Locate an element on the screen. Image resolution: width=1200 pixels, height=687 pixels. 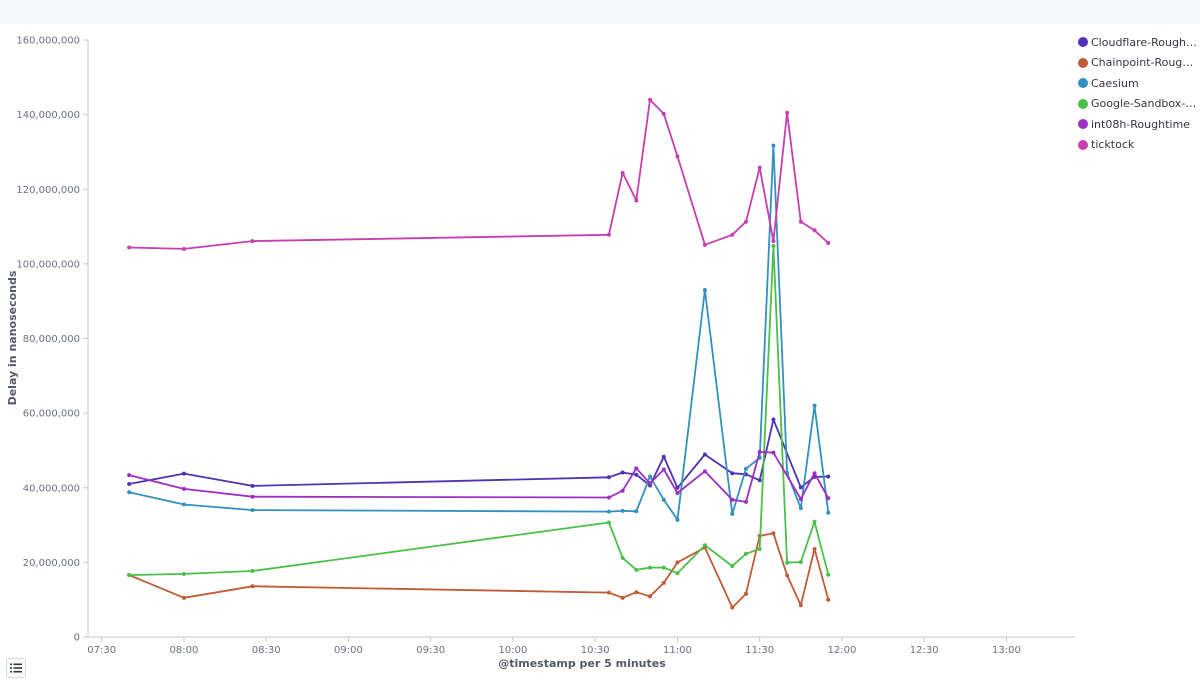
legend-item: ticktock is located at coordinates (1139, 145).